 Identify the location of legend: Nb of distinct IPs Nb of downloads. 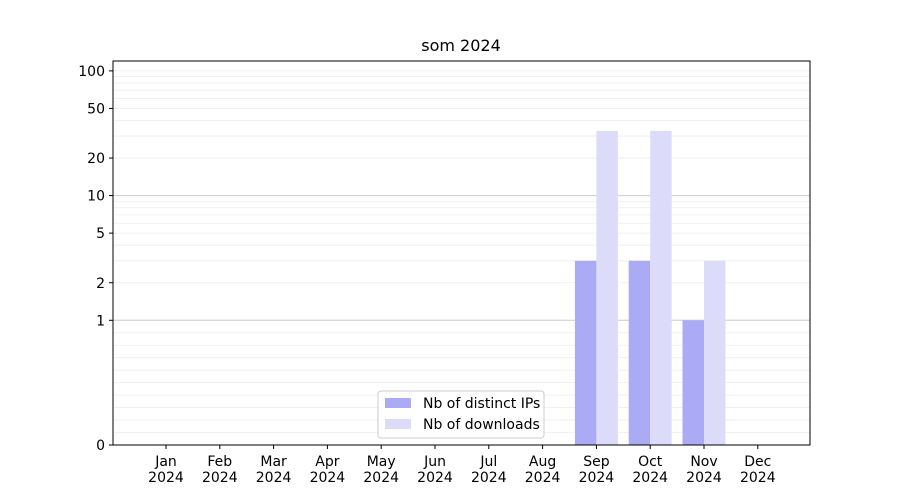
(461, 414).